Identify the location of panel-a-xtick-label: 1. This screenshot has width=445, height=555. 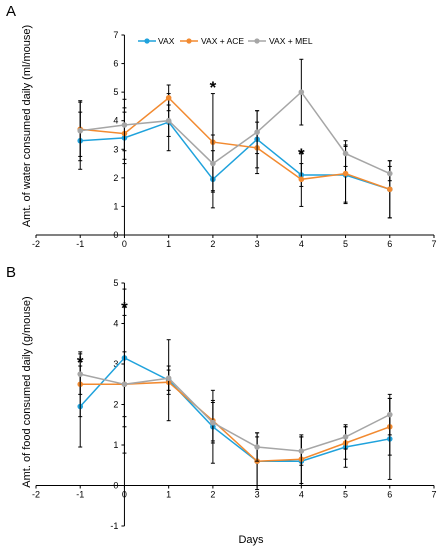
(168, 244).